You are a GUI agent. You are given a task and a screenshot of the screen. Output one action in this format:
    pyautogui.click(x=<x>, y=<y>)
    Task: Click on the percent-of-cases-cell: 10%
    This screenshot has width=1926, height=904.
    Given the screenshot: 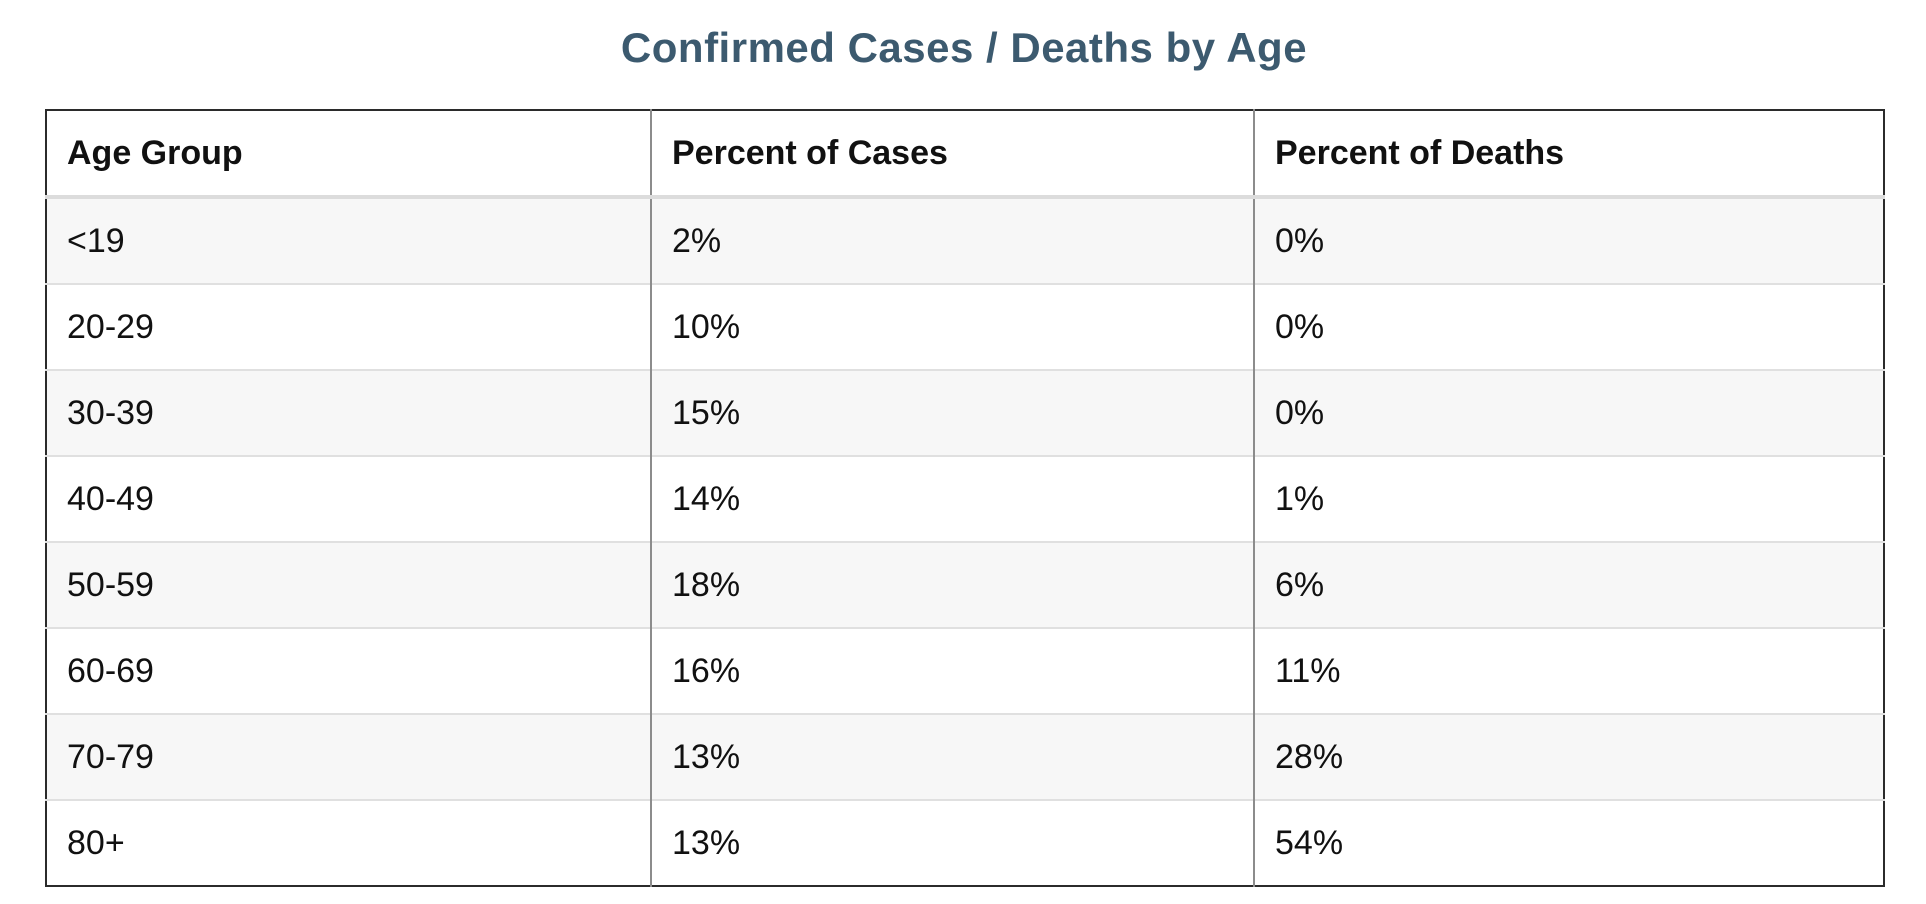 What is the action you would take?
    pyautogui.click(x=953, y=326)
    